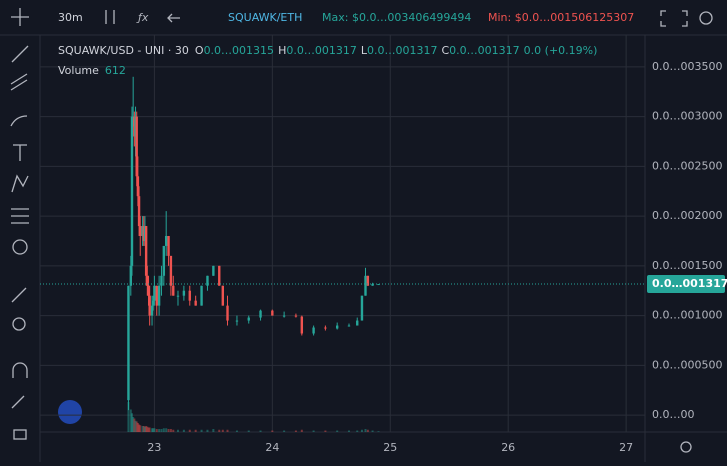  I want to click on brush-icon, so click(19, 121).